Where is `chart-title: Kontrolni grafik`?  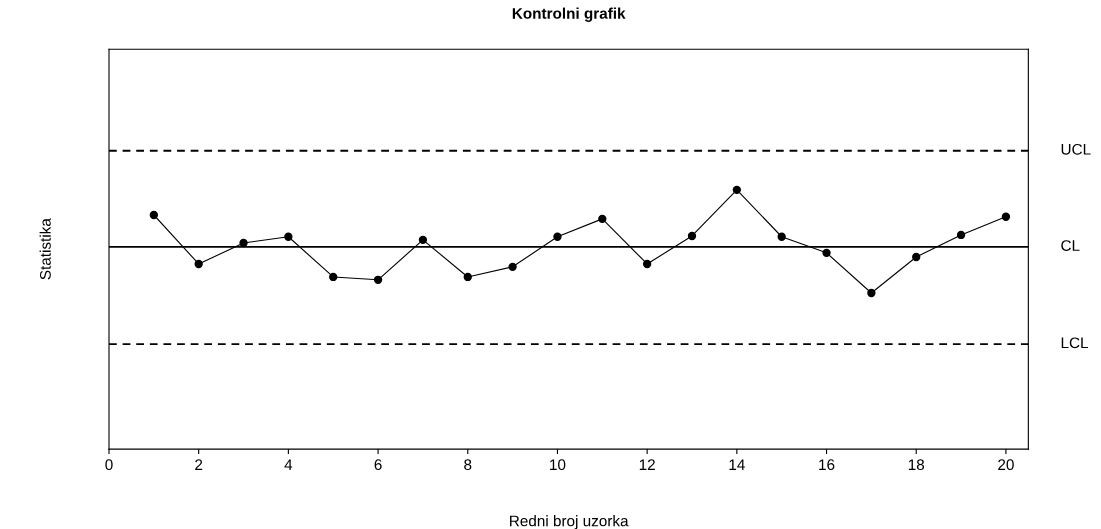
chart-title: Kontrolni grafik is located at coordinates (569, 14).